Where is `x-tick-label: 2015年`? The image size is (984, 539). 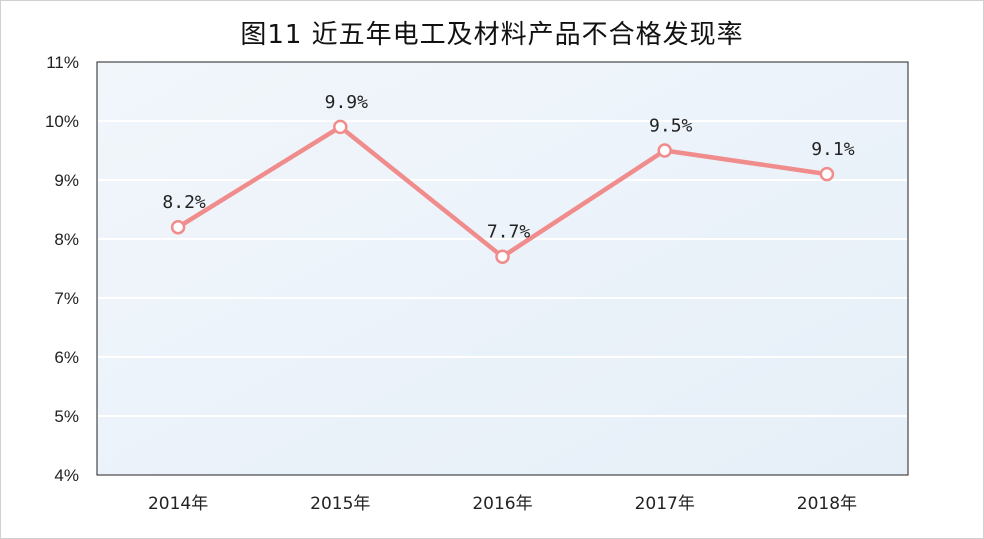
x-tick-label: 2015年 is located at coordinates (340, 504).